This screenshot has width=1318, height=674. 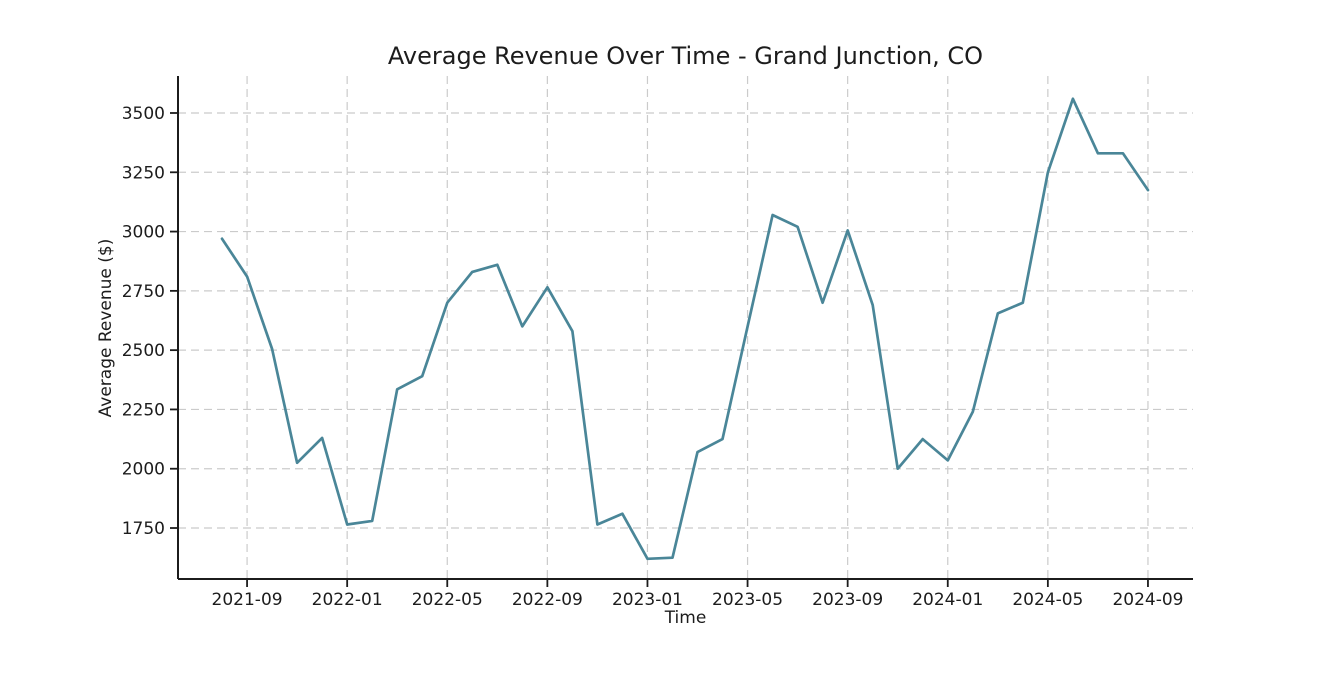 What do you see at coordinates (347, 600) in the screenshot?
I see `x-tick-label: 2022-01` at bounding box center [347, 600].